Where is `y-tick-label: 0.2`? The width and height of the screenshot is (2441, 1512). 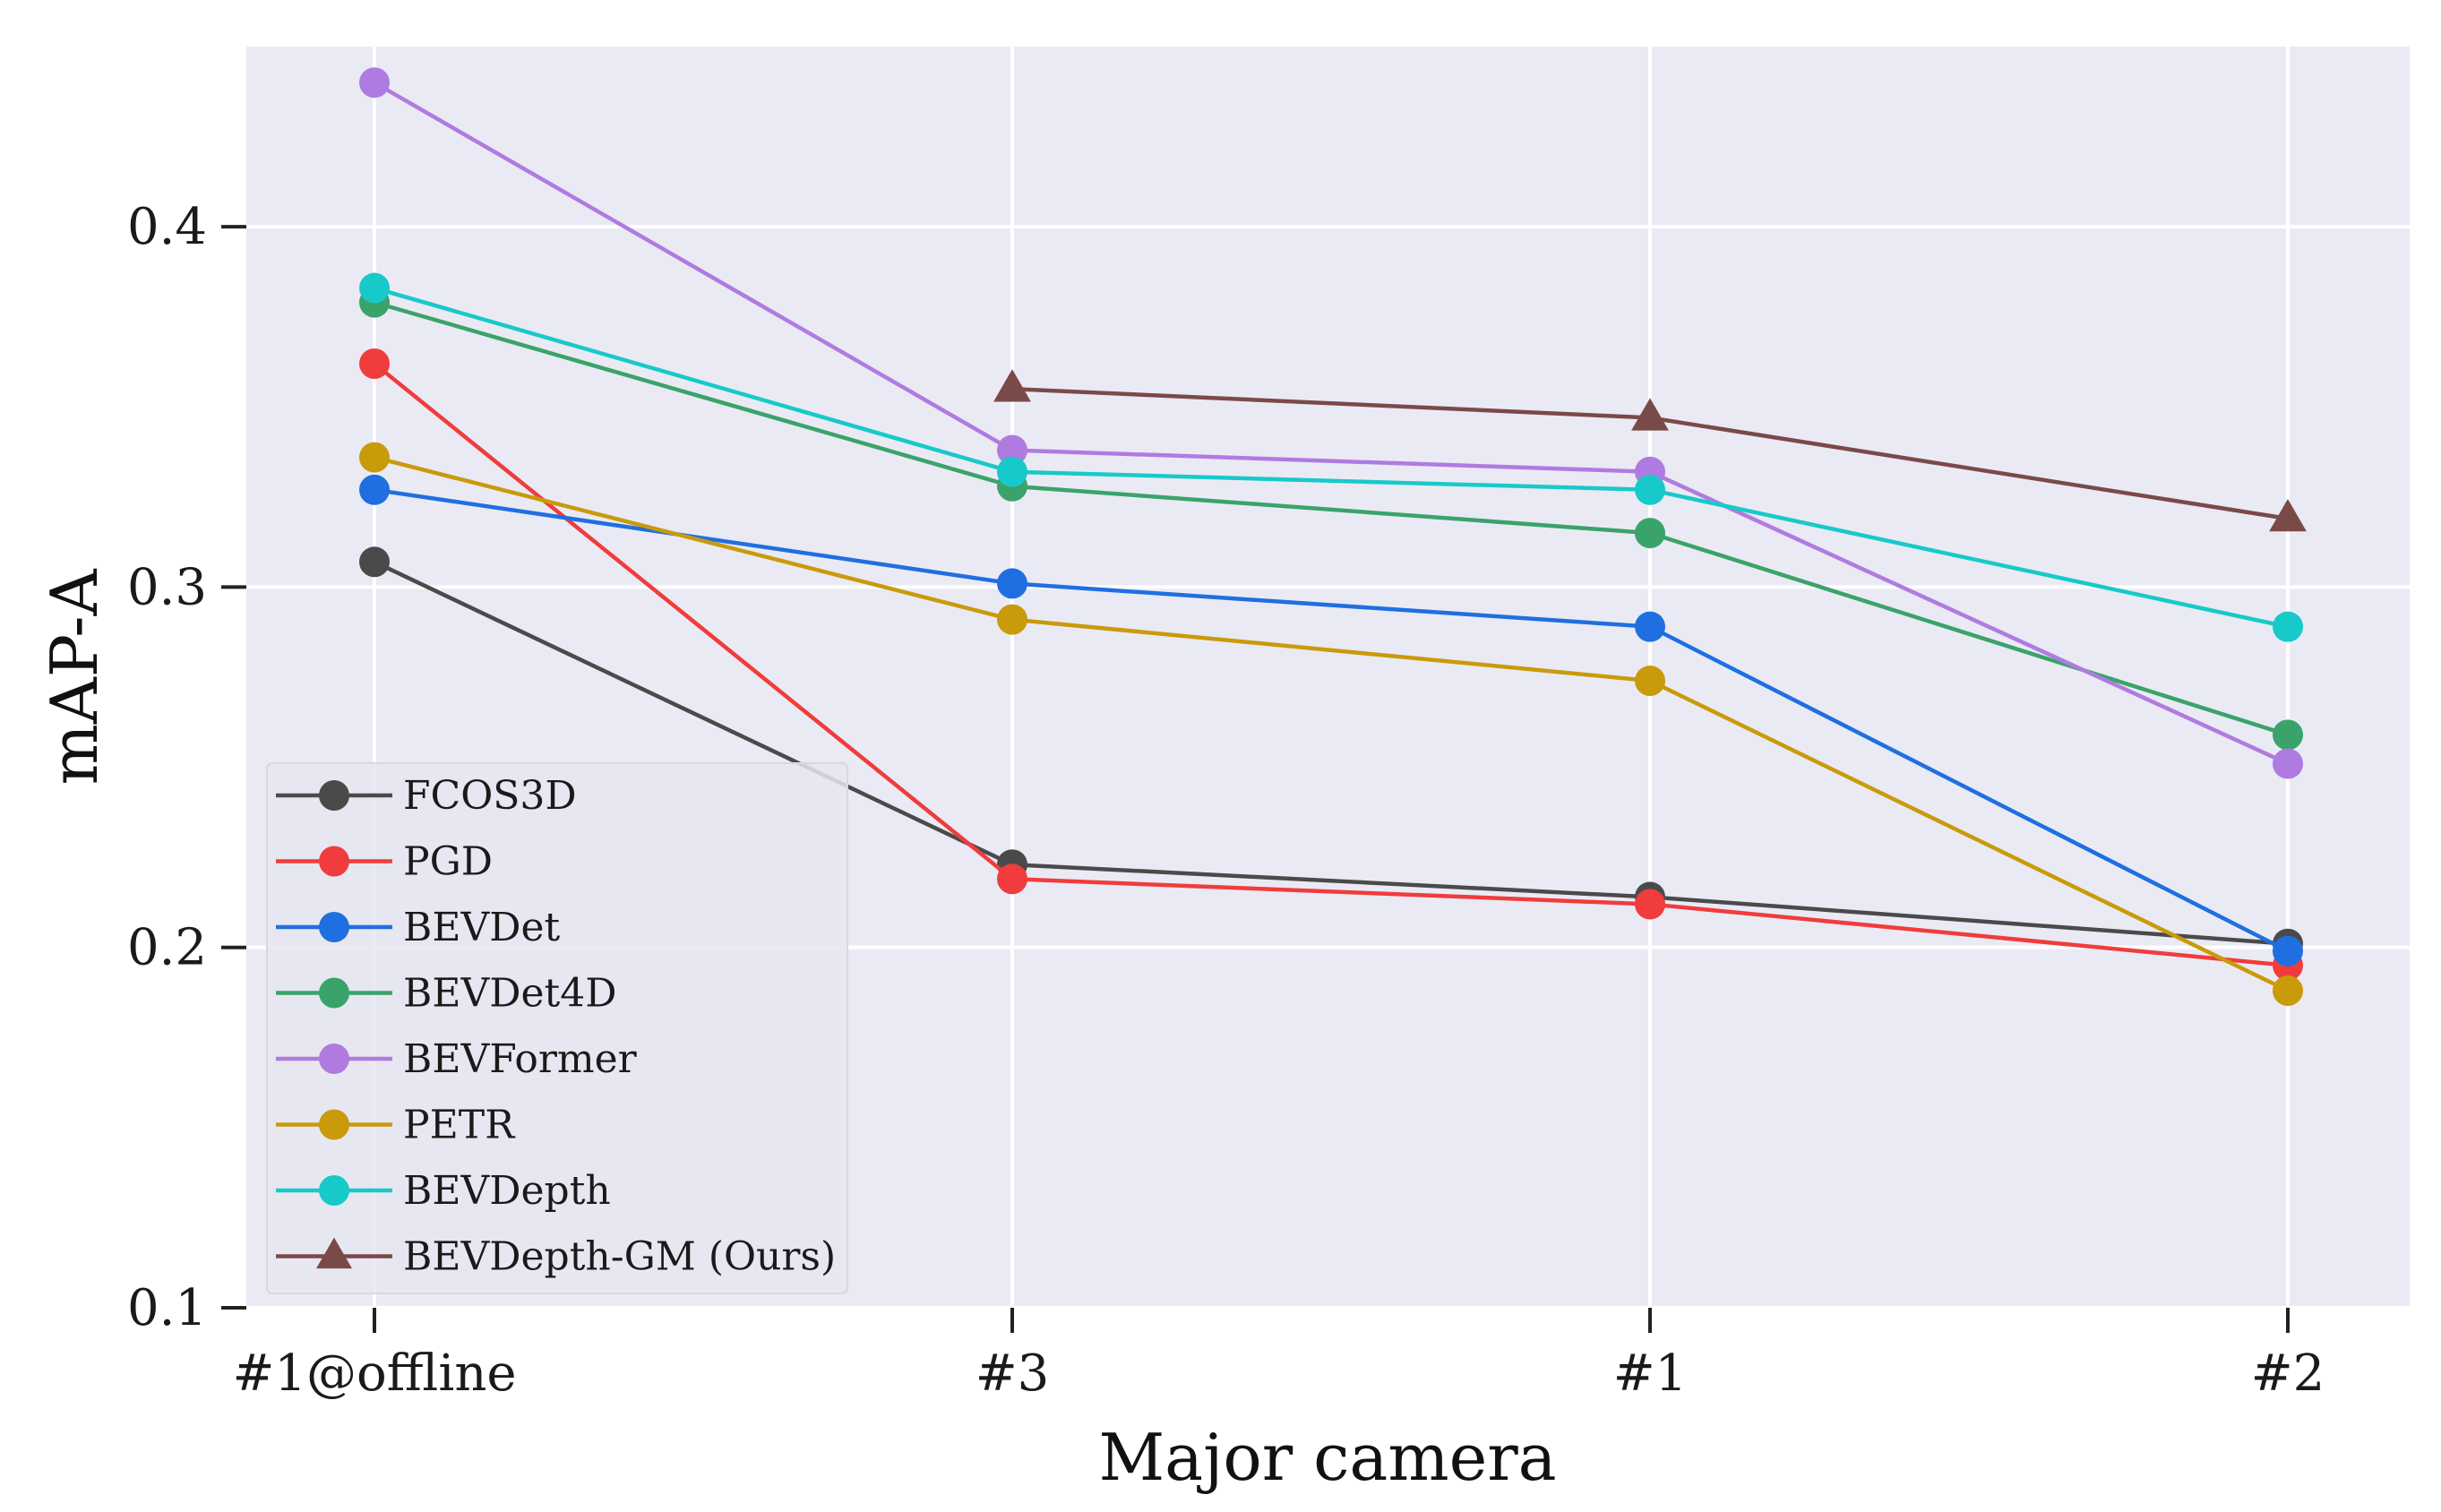
y-tick-label: 0.2 is located at coordinates (167, 948).